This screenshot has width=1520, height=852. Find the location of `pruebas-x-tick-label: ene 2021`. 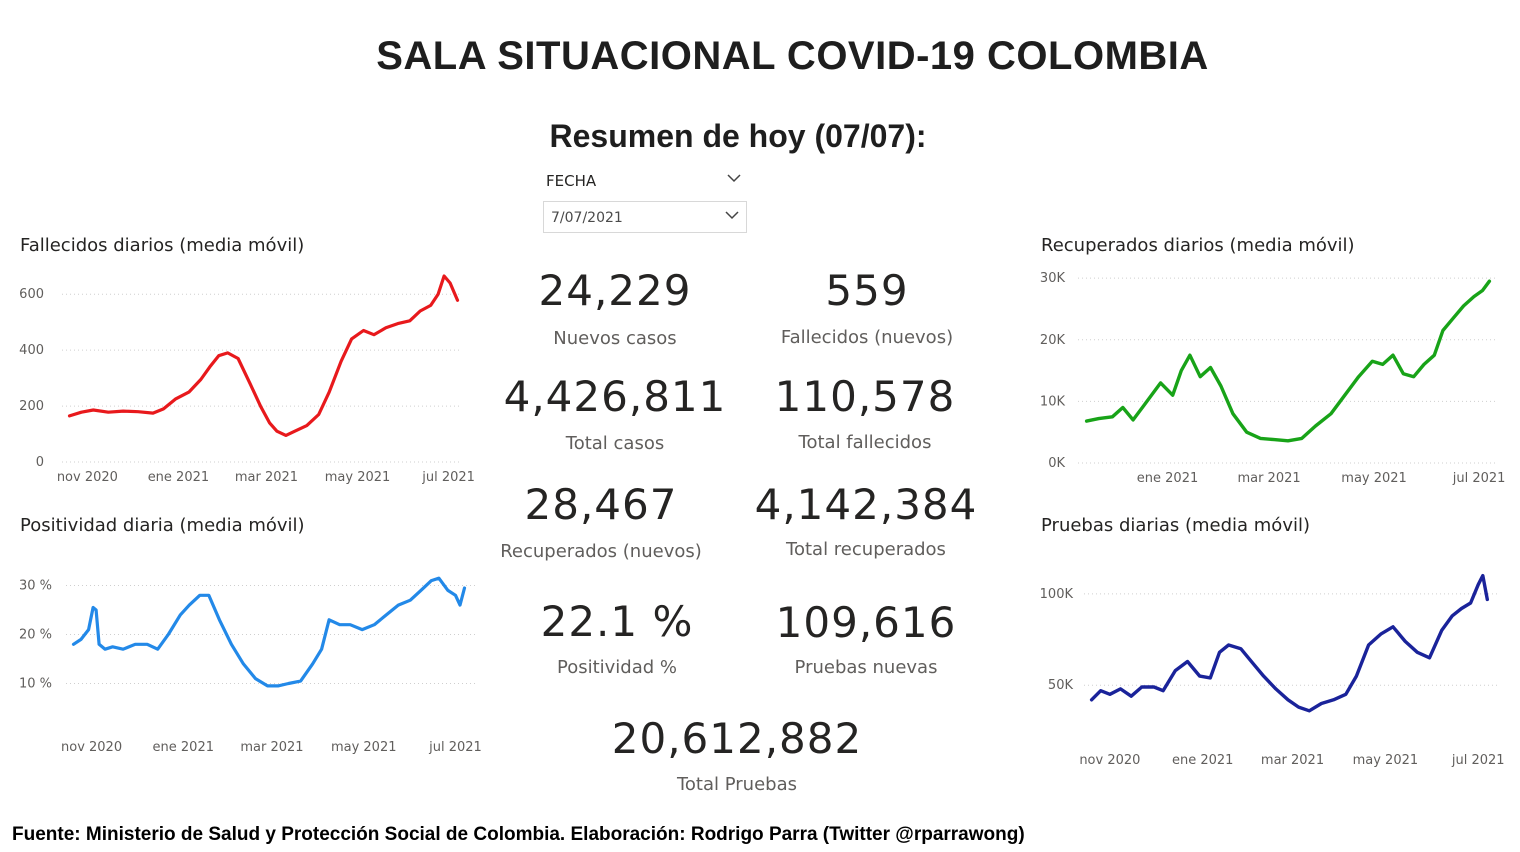

pruebas-x-tick-label: ene 2021 is located at coordinates (1202, 760).